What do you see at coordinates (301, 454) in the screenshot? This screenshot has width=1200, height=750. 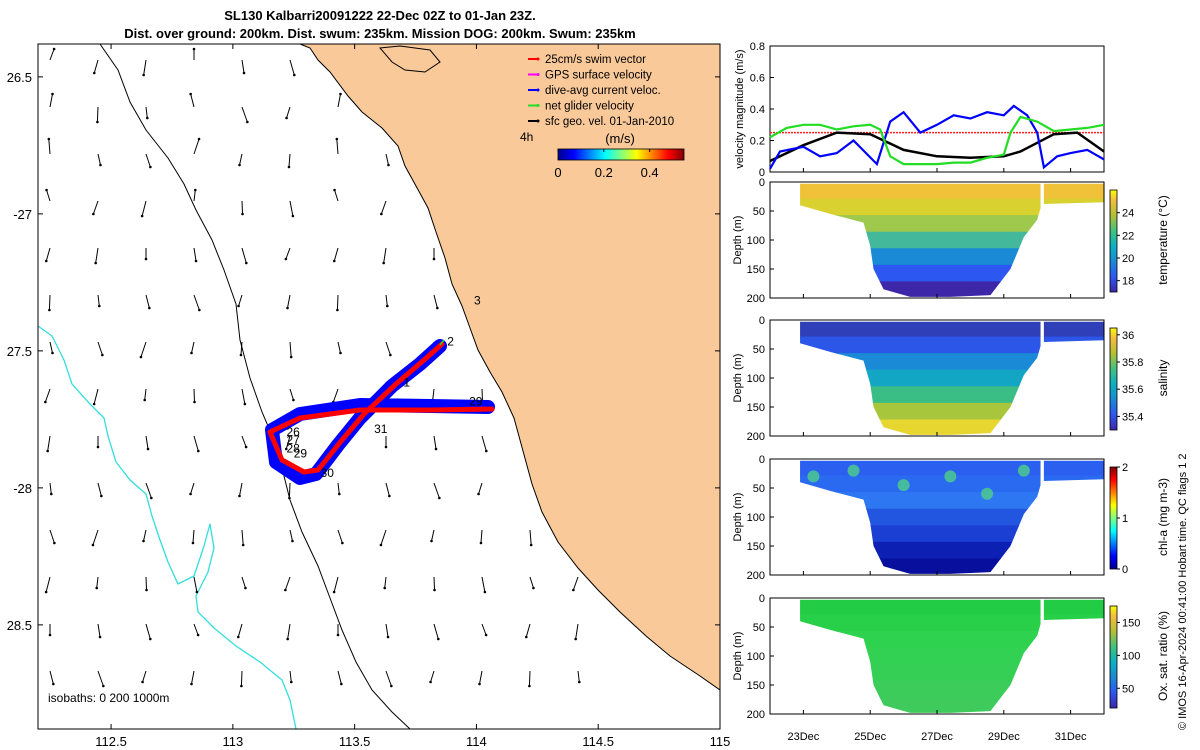 I see `day-label: 29` at bounding box center [301, 454].